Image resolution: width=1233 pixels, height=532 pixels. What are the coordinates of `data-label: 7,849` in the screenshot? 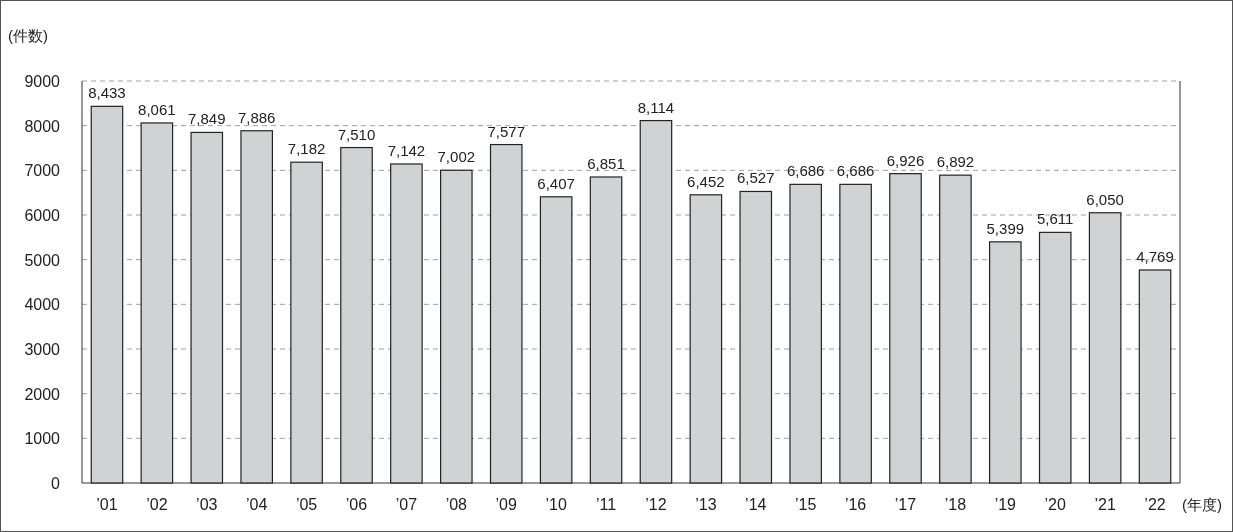 It's located at (207, 119).